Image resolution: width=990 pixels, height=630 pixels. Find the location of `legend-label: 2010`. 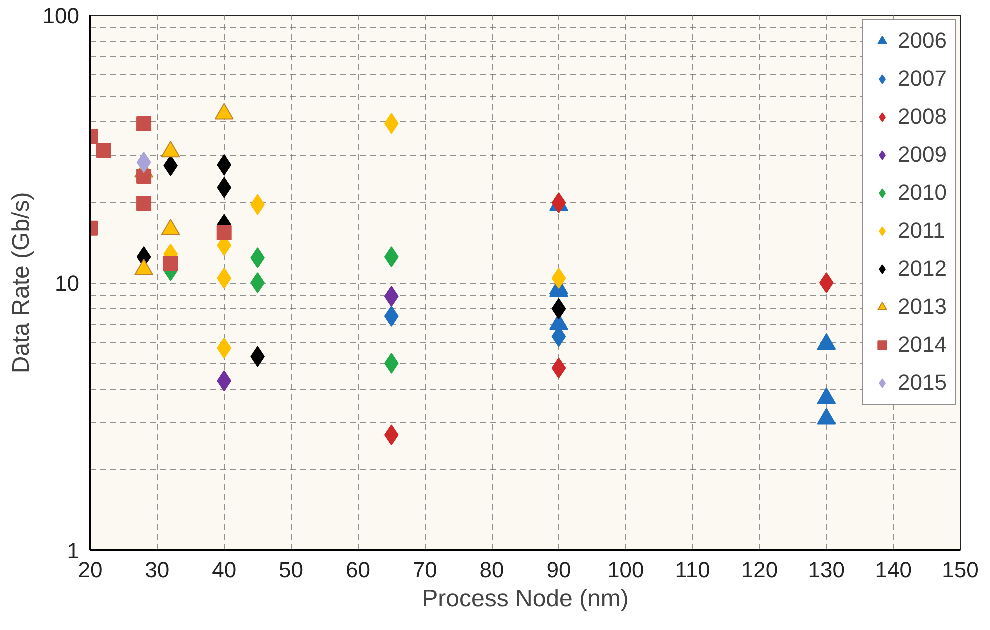

legend-label: 2010 is located at coordinates (922, 193).